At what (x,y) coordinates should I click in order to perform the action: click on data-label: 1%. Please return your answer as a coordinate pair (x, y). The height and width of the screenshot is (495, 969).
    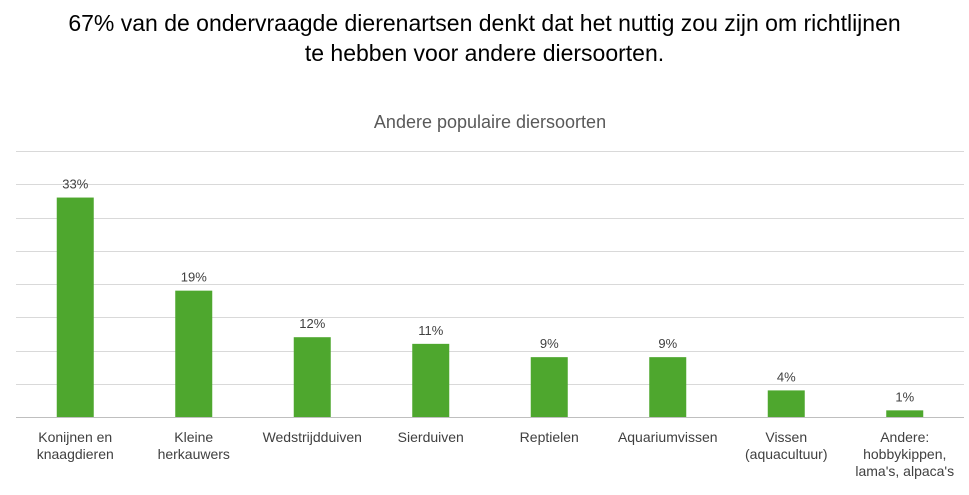
    Looking at the image, I should click on (904, 396).